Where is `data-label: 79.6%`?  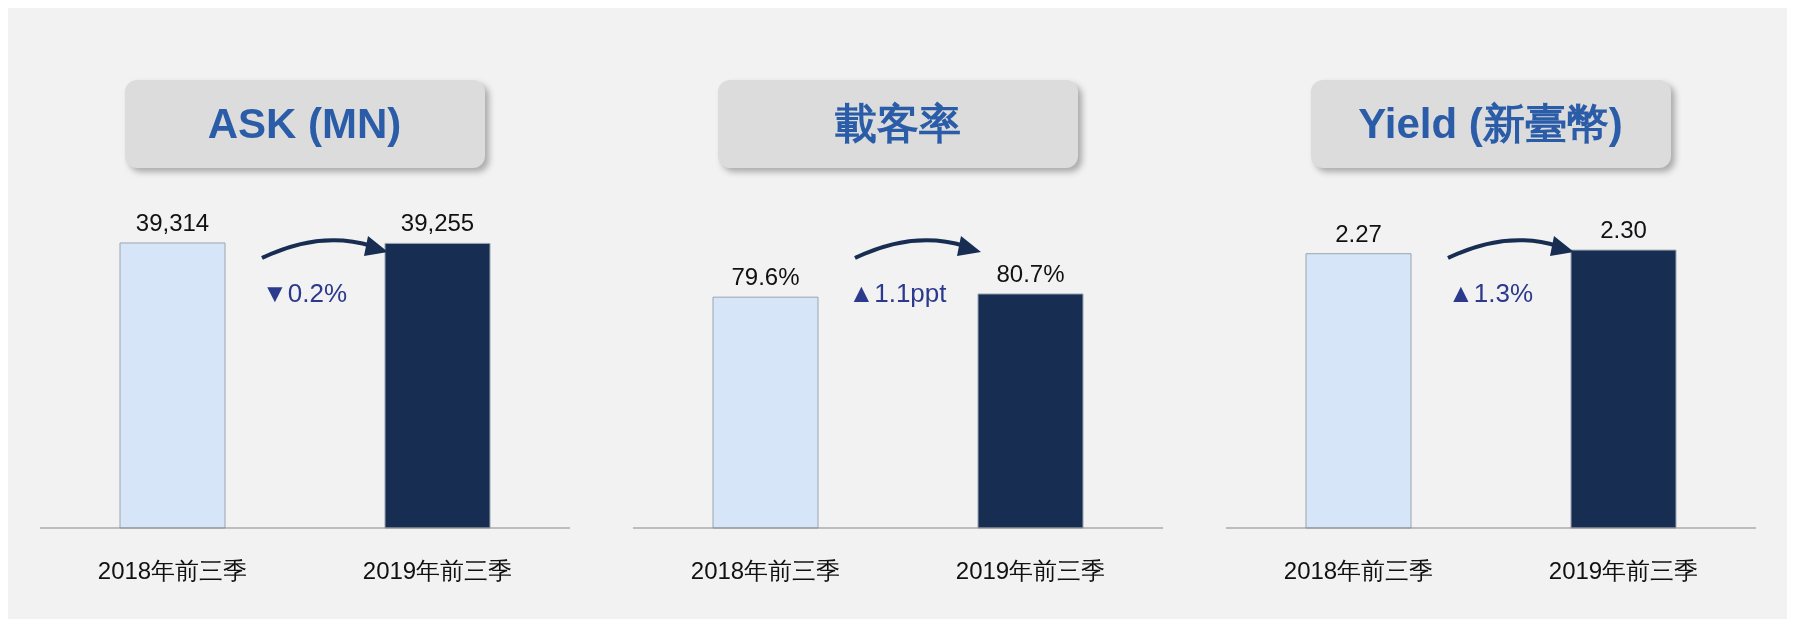
data-label: 79.6% is located at coordinates (765, 277).